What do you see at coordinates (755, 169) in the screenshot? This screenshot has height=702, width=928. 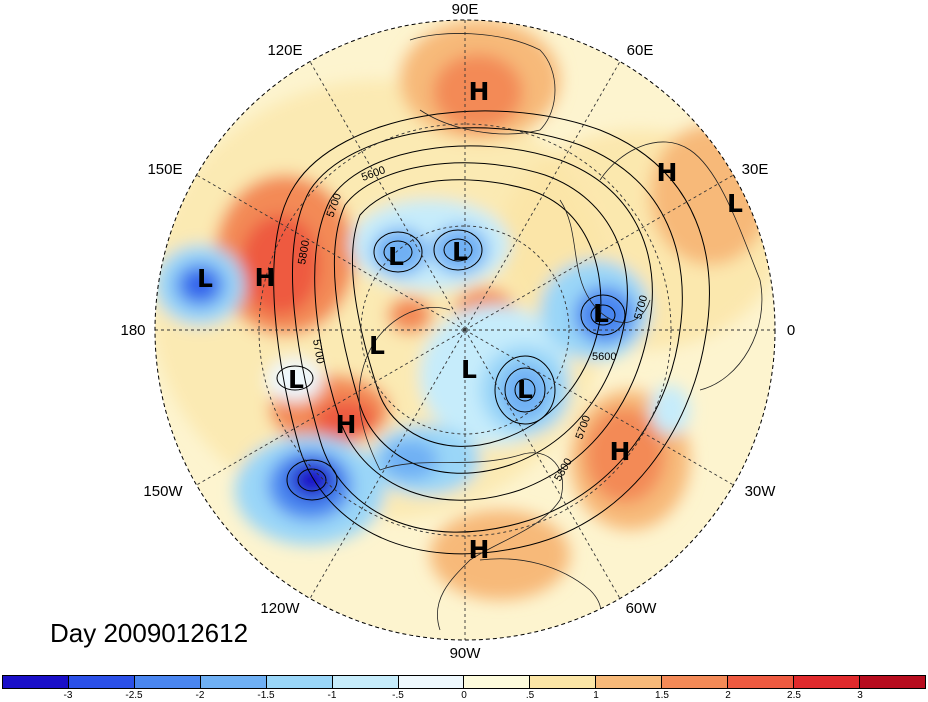 I see `lon-label: 30E` at bounding box center [755, 169].